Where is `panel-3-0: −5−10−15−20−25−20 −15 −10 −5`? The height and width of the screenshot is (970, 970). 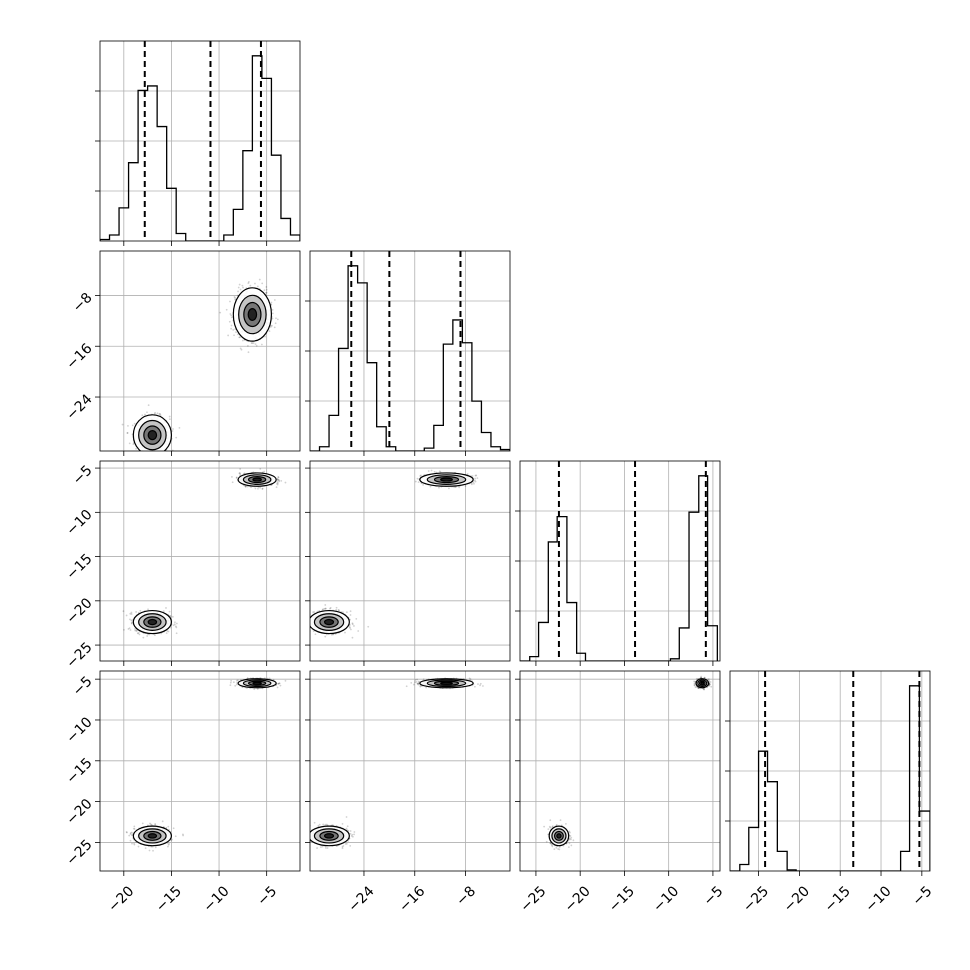
panel-3-0: −5−10−15−20−25−20 −15 −10 −5 is located at coordinates (182, 793).